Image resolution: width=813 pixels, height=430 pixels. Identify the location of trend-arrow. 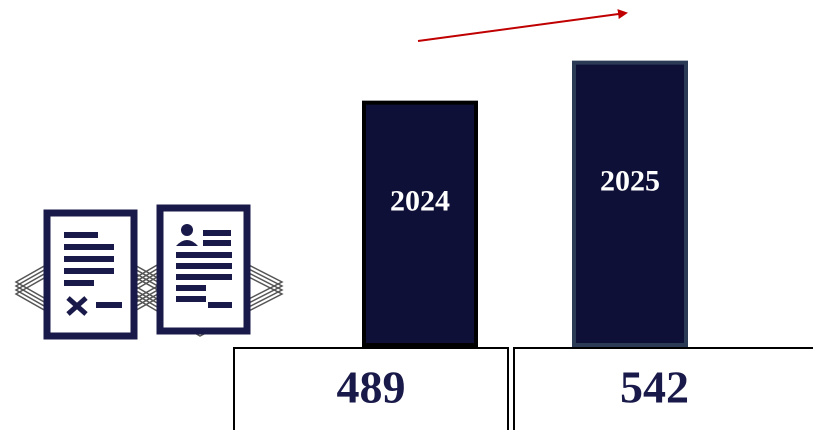
(522, 25).